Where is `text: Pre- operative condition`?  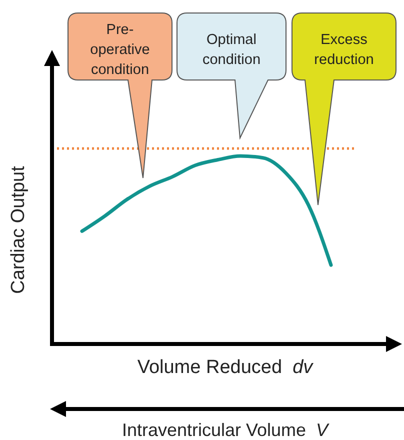
text: Pre- operative condition is located at coordinates (120, 50).